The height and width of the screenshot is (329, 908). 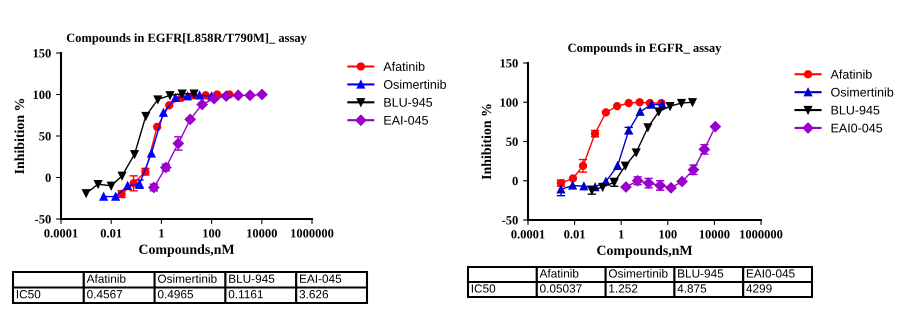 I want to click on text: 1.252, so click(x=623, y=288).